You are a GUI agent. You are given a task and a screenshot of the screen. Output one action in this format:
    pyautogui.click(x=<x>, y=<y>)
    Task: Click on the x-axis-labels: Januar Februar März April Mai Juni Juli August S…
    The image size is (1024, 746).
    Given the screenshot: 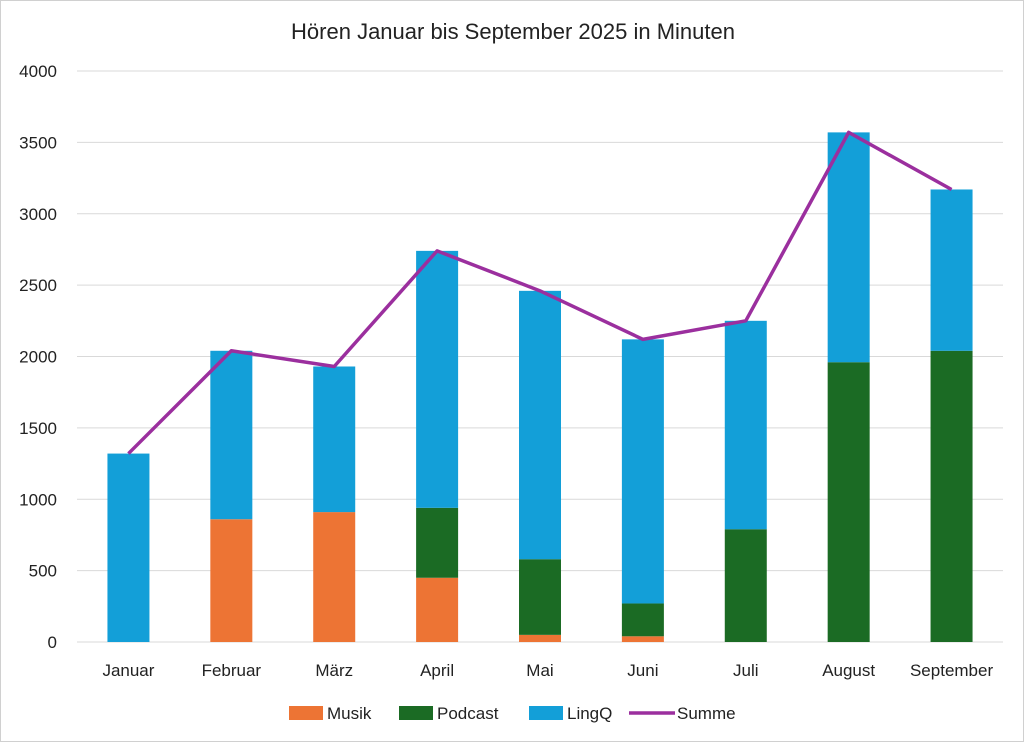 What is the action you would take?
    pyautogui.click(x=547, y=670)
    